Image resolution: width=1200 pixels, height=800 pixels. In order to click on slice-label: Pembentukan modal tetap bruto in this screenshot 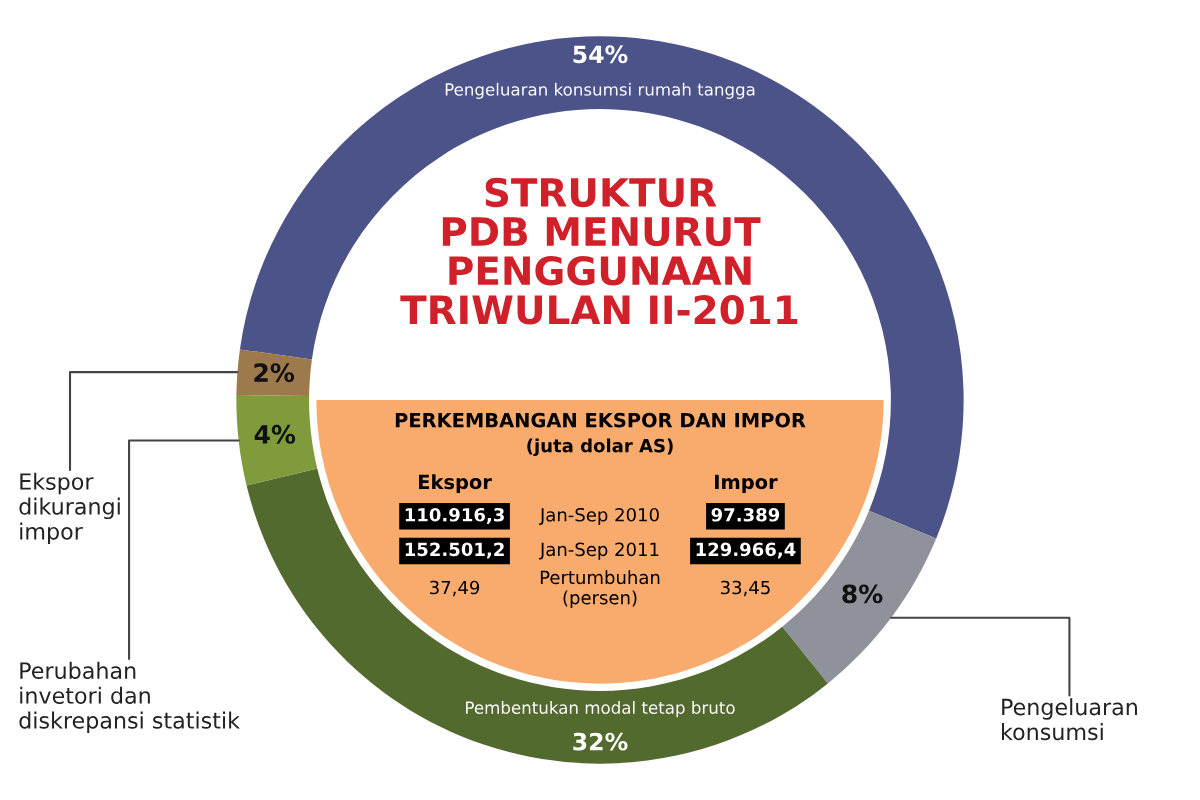, I will do `click(600, 709)`.